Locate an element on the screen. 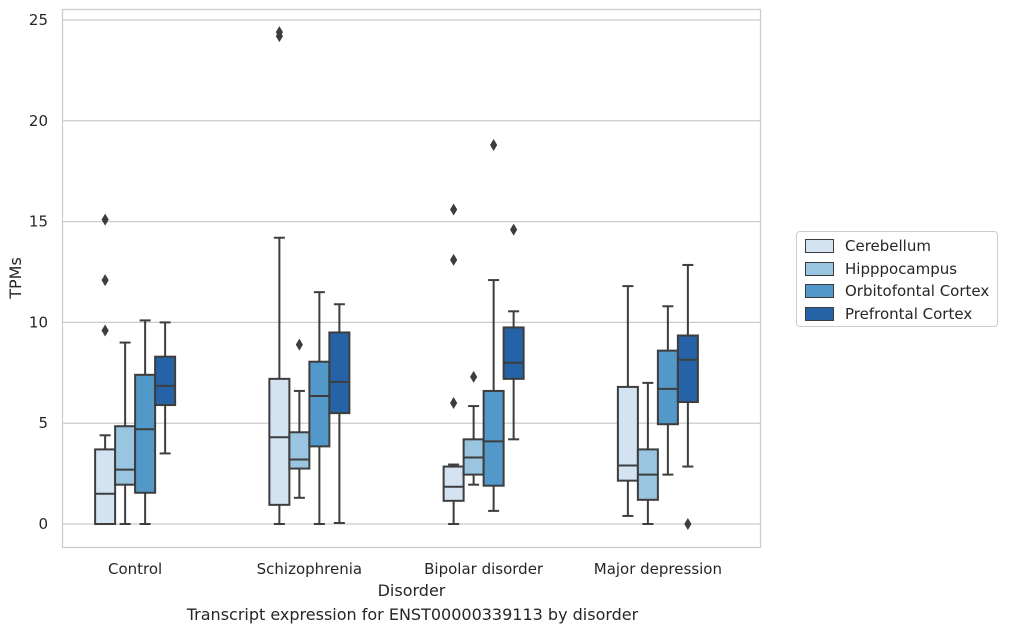 This screenshot has height=634, width=1009. legend-swatch-orbitofrontal-cortex is located at coordinates (819, 291).